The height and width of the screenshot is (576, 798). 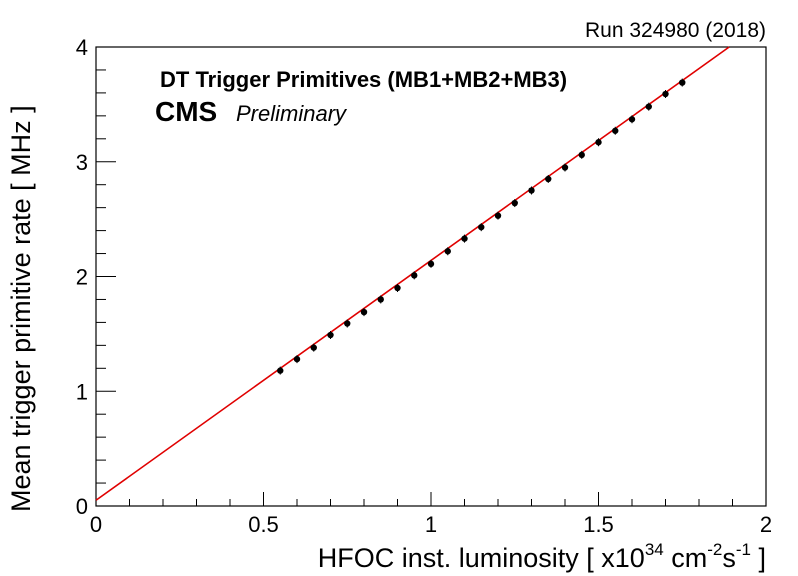 What do you see at coordinates (729, 558) in the screenshot?
I see `x-axis-title-unit2: s` at bounding box center [729, 558].